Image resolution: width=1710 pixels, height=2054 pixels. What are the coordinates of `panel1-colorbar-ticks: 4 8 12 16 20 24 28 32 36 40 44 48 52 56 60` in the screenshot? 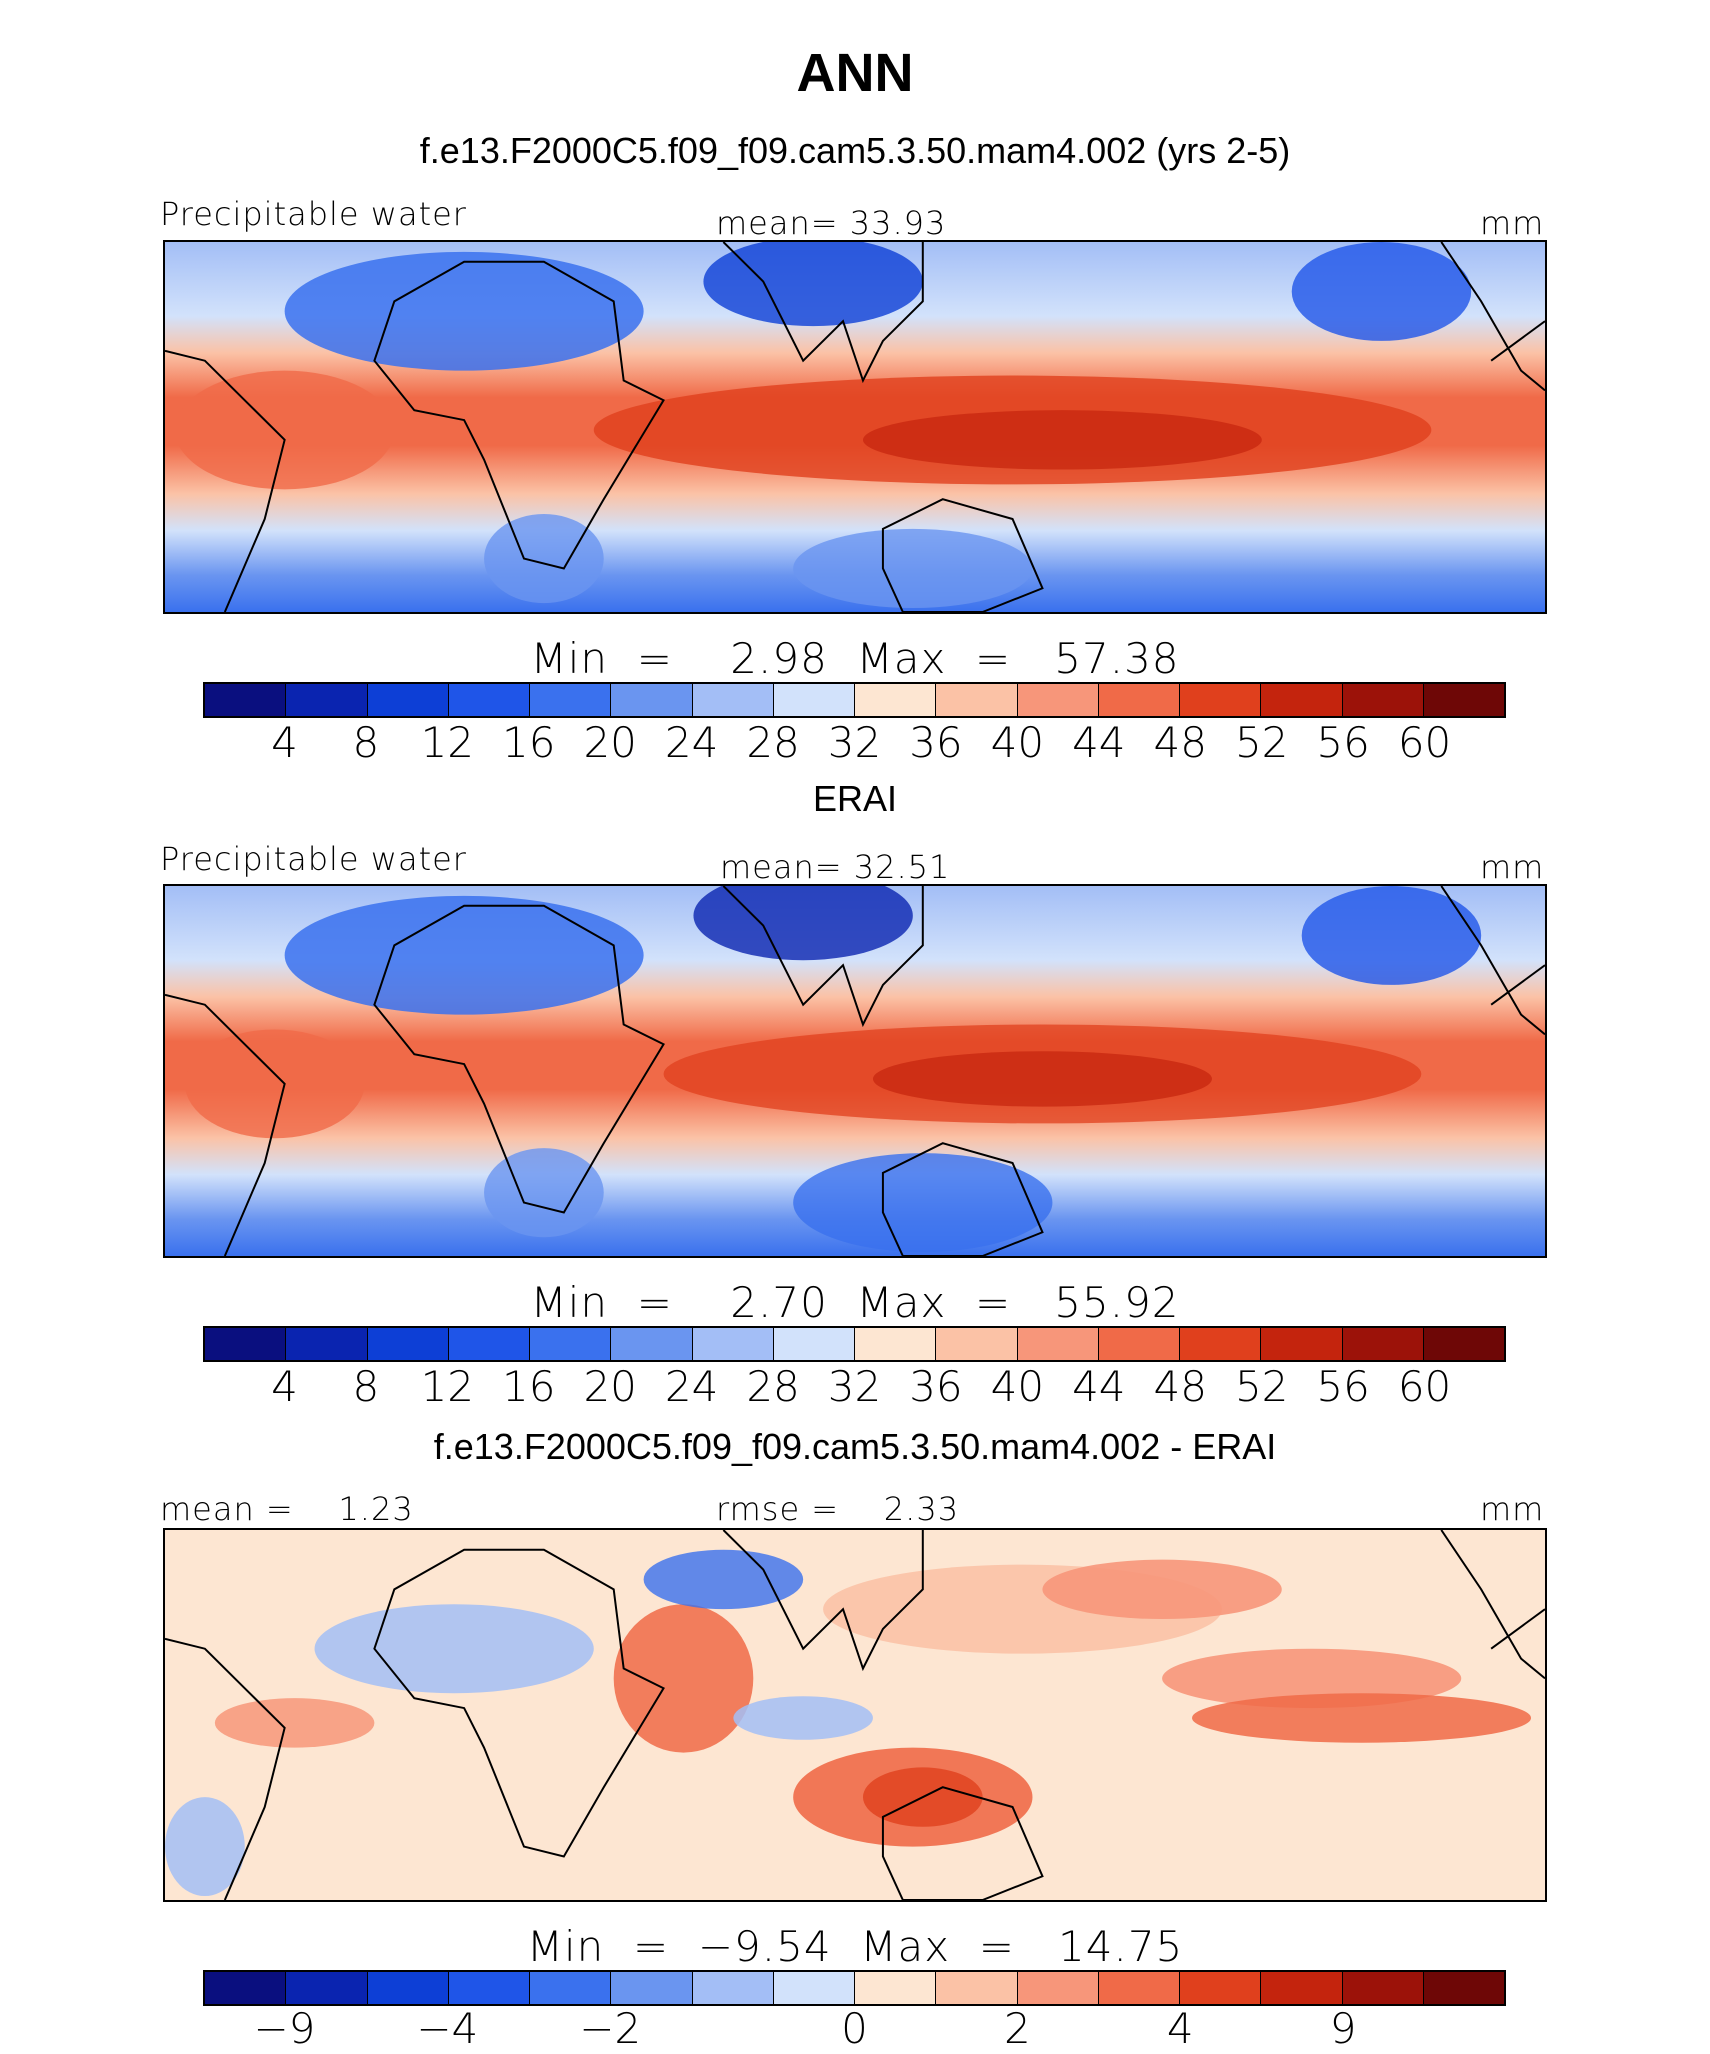 It's located at (854, 743).